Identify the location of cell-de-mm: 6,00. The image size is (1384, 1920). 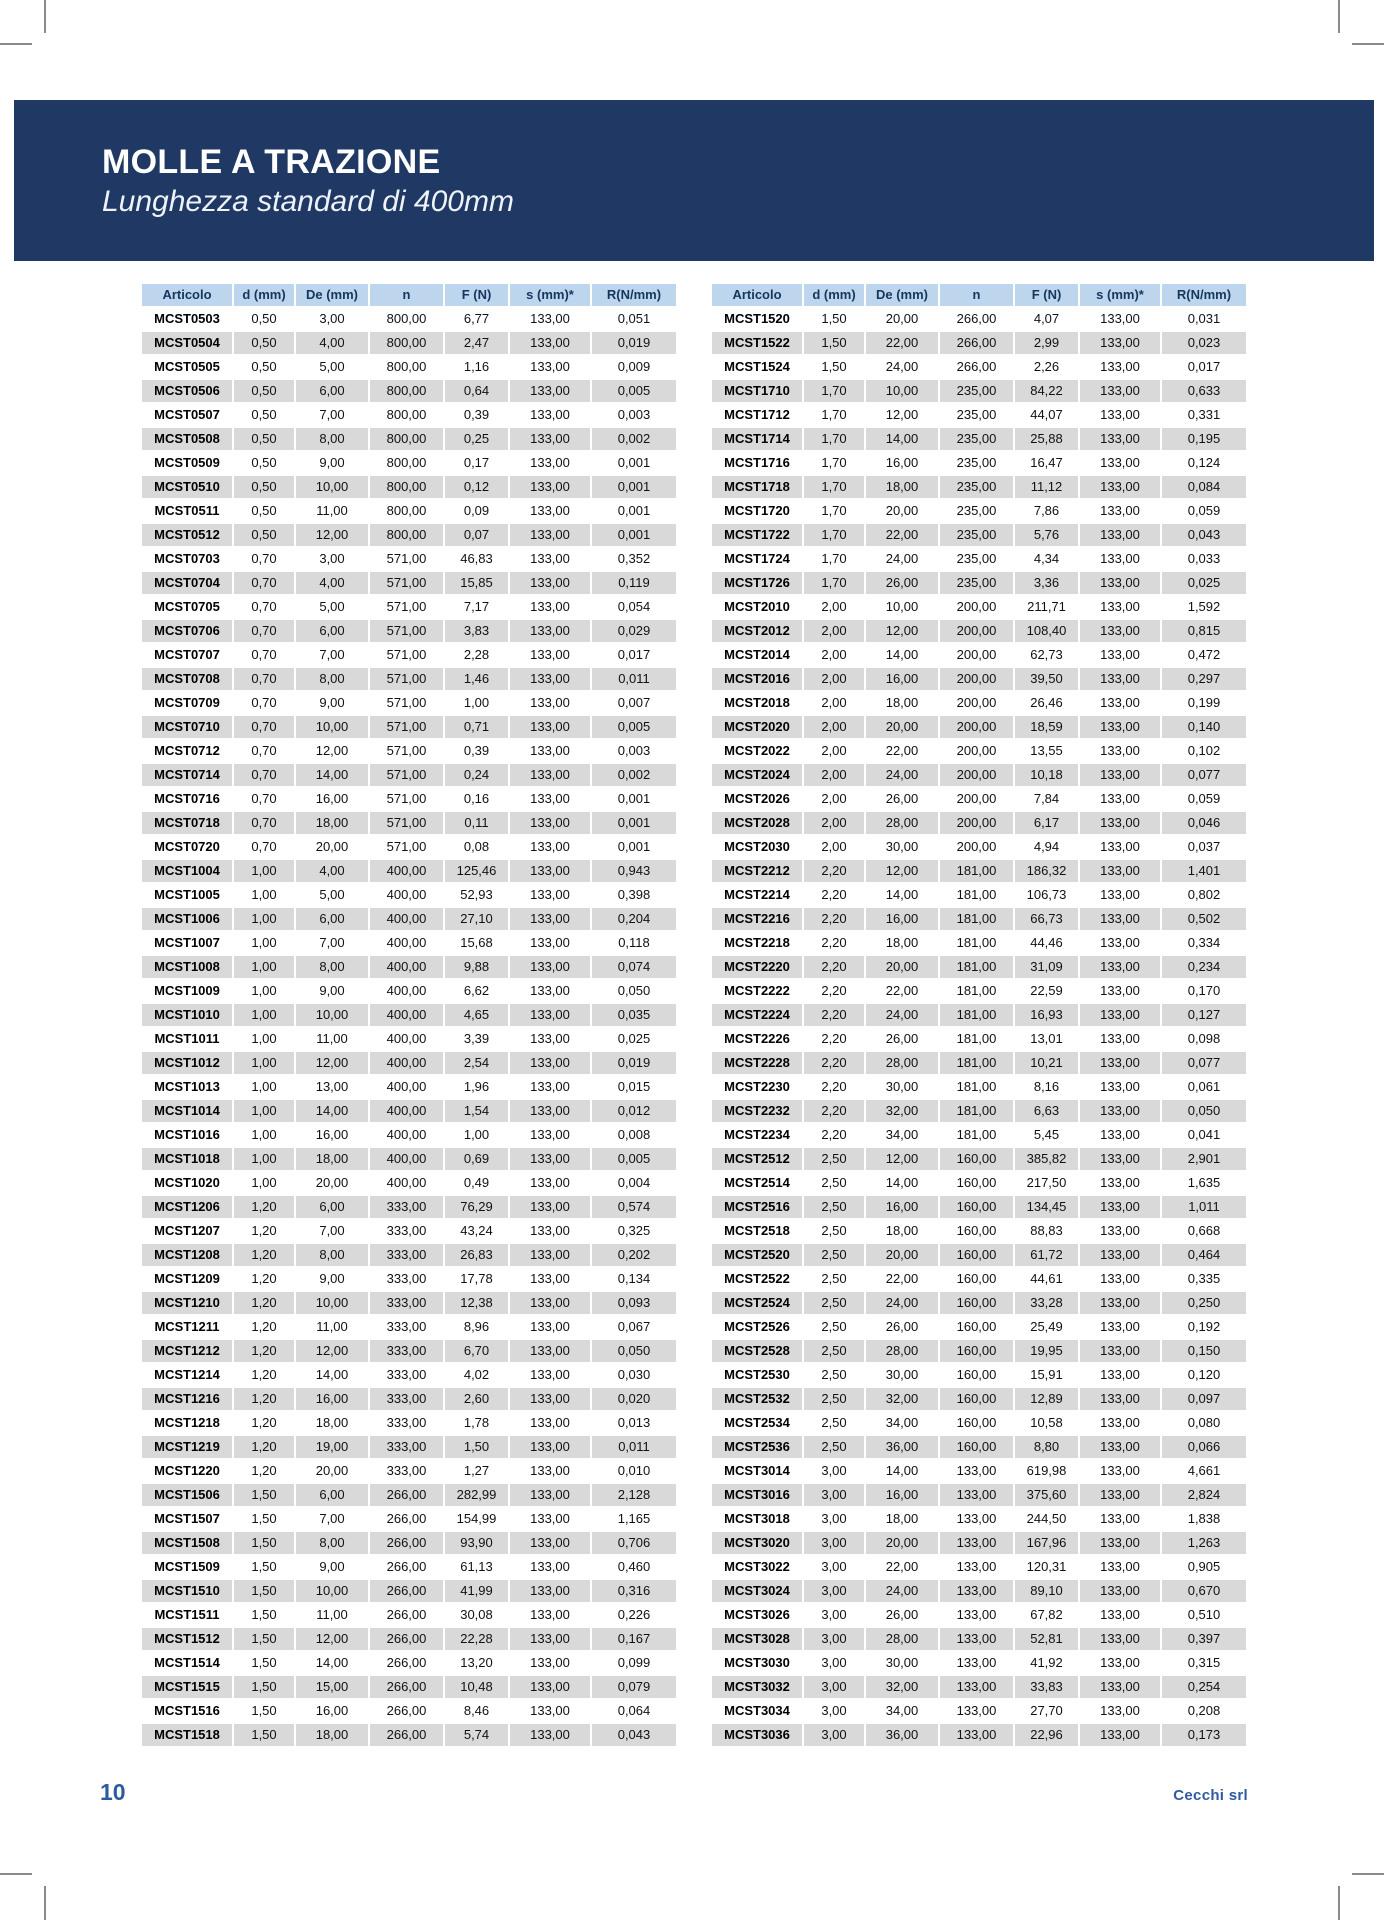
(332, 1207).